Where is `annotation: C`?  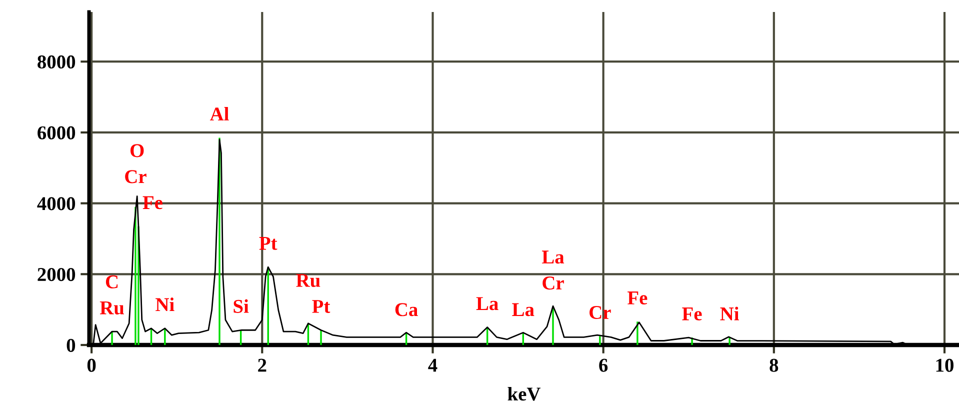
annotation: C is located at coordinates (112, 281).